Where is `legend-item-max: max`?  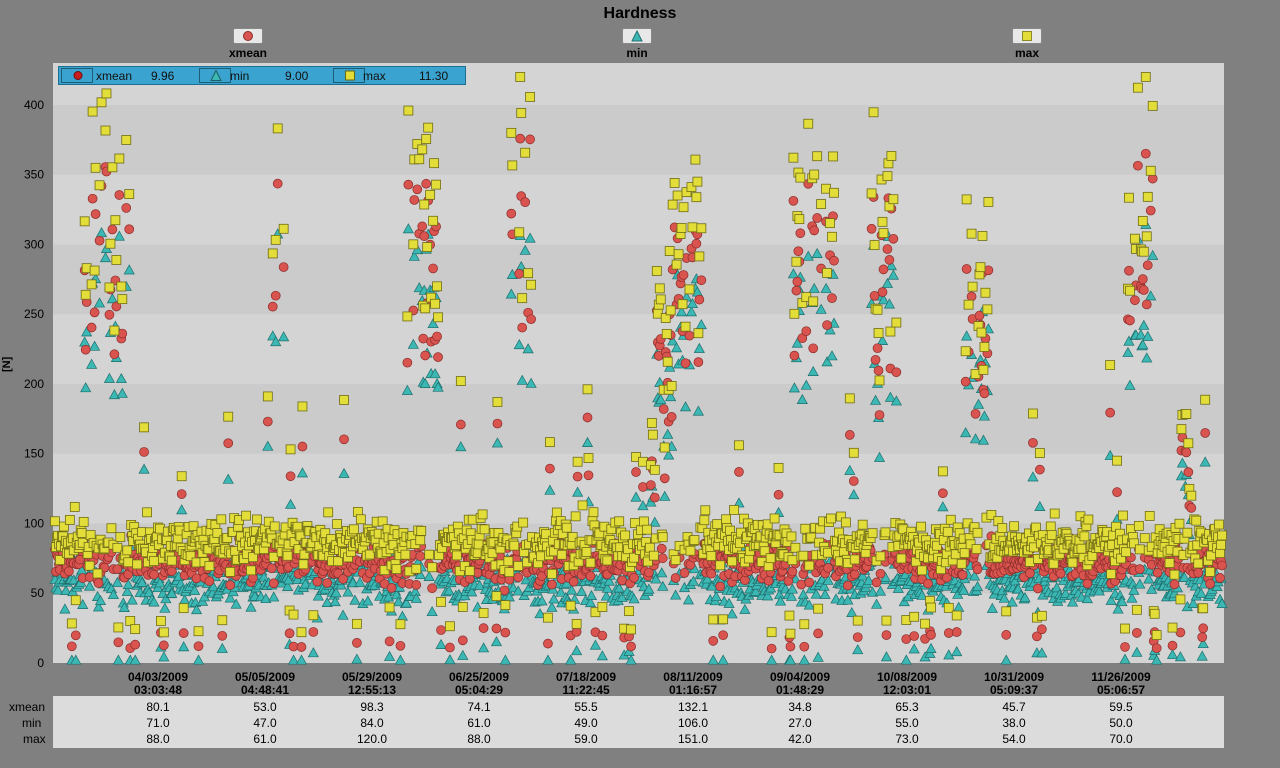
legend-item-max: max is located at coordinates (1027, 44).